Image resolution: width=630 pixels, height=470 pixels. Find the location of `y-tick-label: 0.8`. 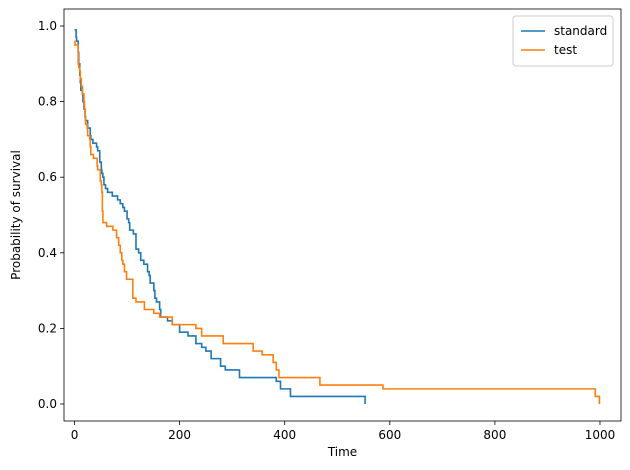

y-tick-label: 0.8 is located at coordinates (47, 102).